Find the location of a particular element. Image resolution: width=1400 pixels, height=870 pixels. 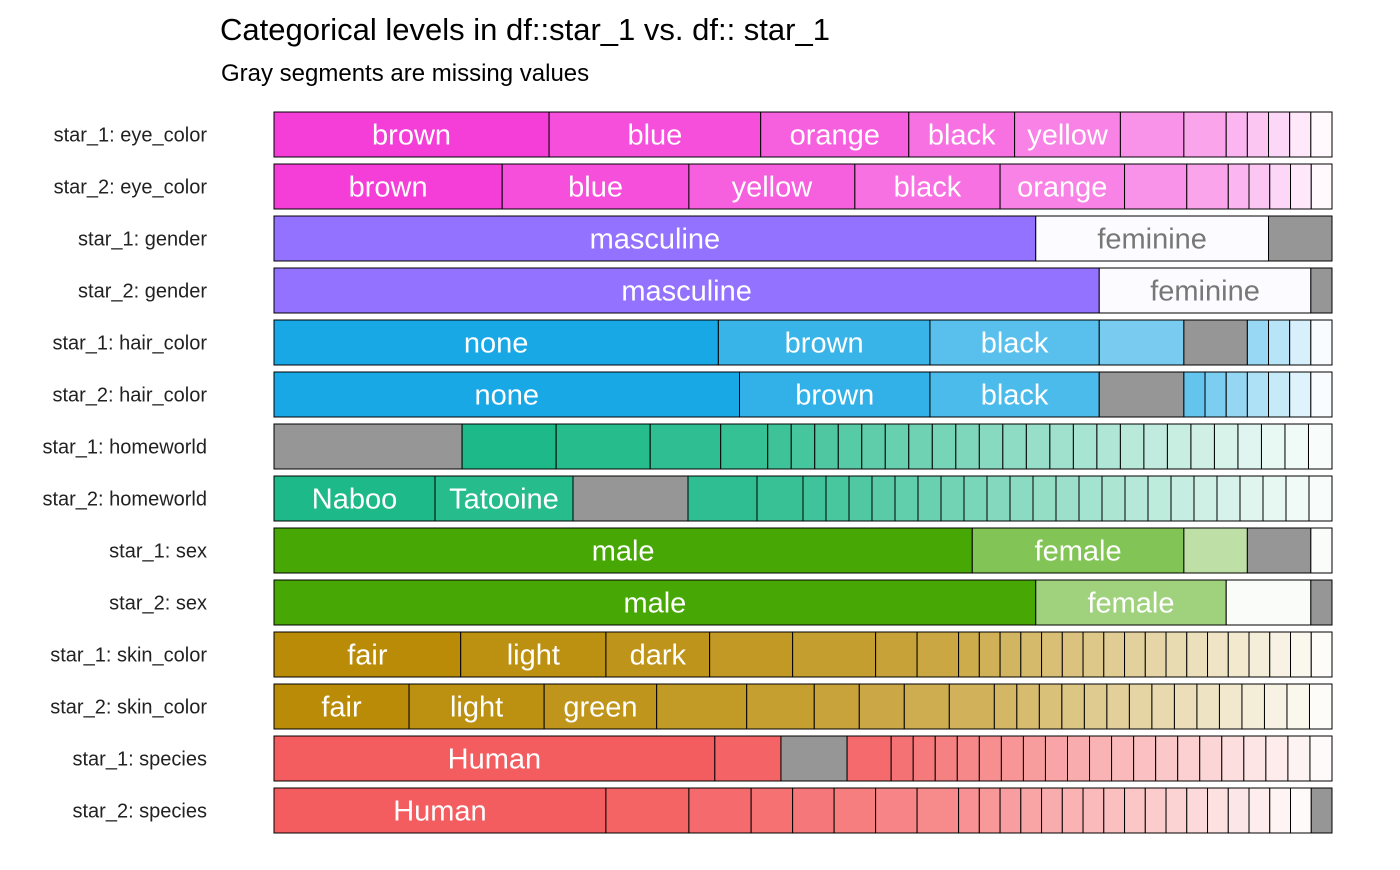

segment-label: green is located at coordinates (600, 708).